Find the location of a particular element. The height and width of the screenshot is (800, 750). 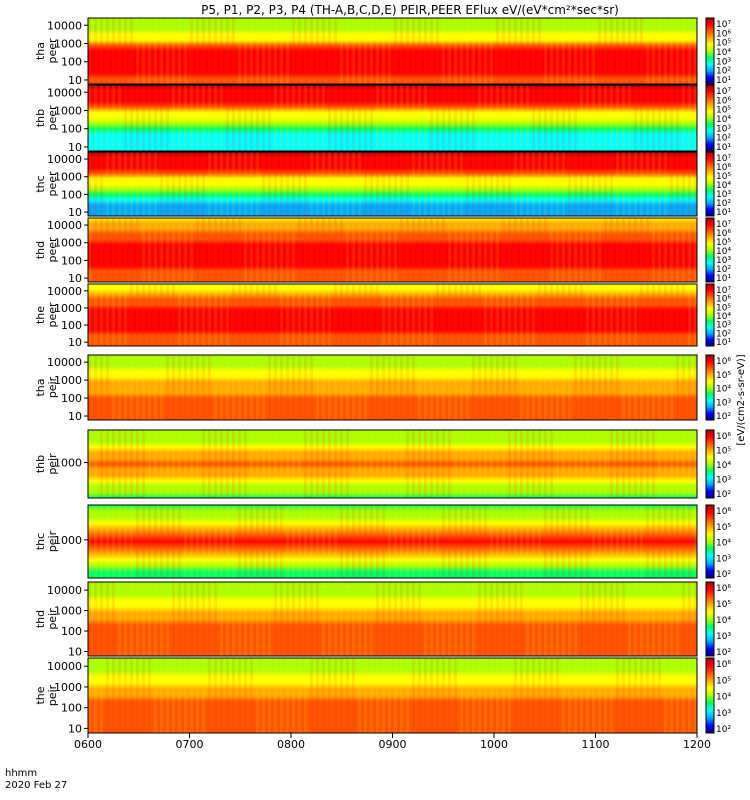

panel-the-peir: 10000 1000 100 10 the peir 10⁶ 10⁵ 10⁴ 10³ 10² is located at coordinates (382, 696).